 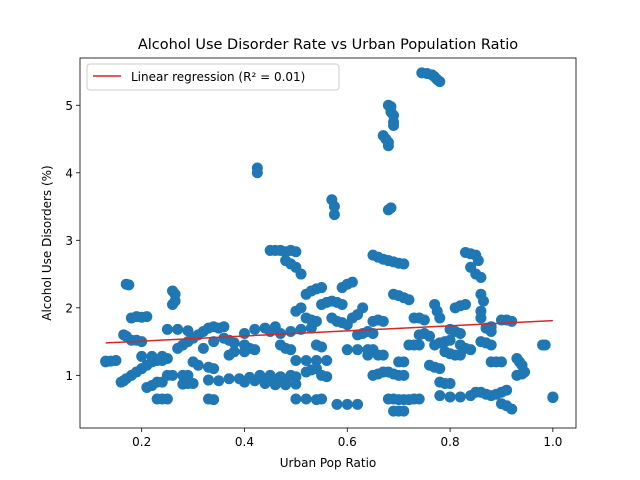 I want to click on x-tick-label: 0.6, so click(x=347, y=442).